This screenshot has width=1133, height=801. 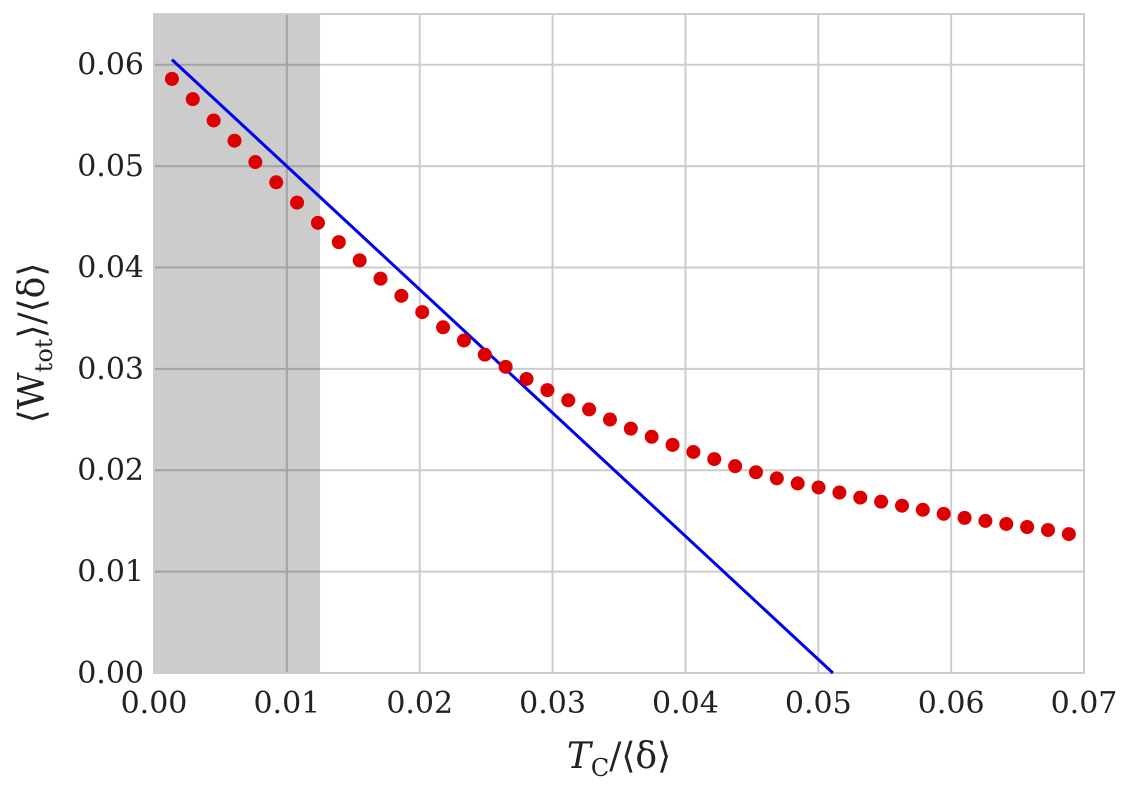 I want to click on x-label-rest: /⟨δ⟩, so click(x=640, y=756).